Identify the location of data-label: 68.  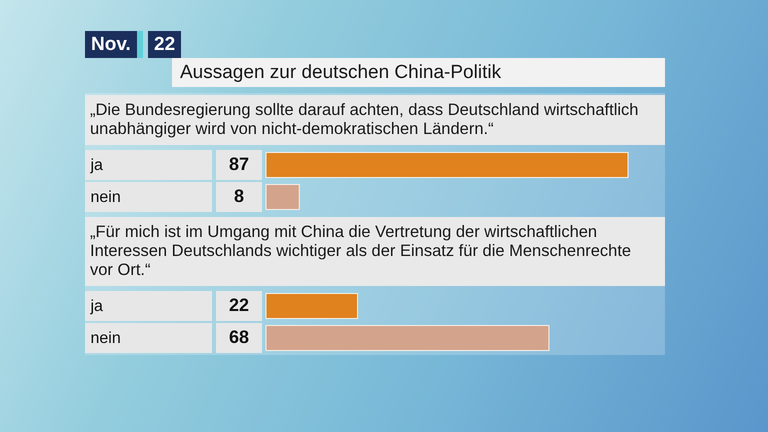
(239, 337).